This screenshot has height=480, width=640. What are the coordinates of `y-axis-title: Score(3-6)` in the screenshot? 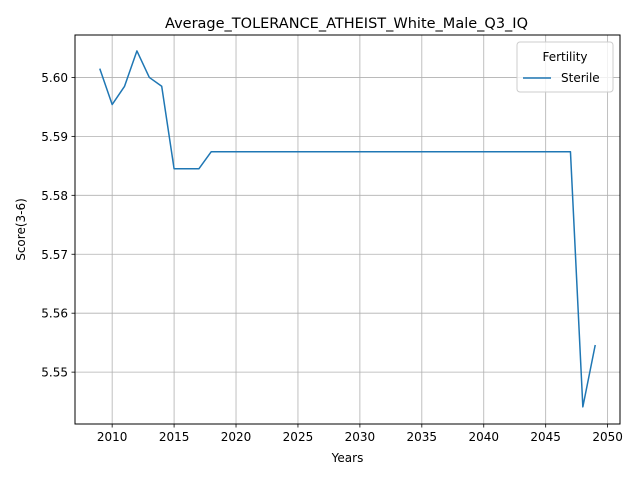 It's located at (21, 229).